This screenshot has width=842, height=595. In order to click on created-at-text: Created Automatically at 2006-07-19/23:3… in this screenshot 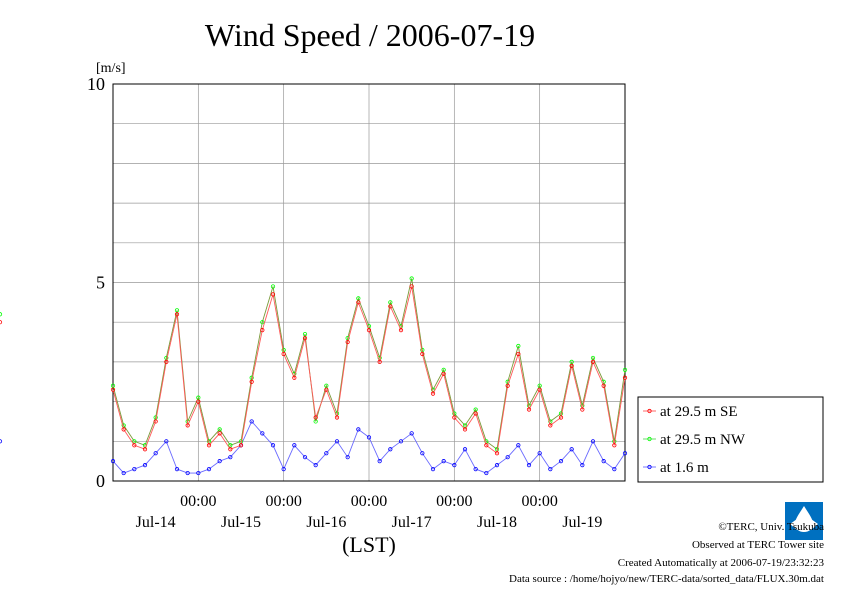, I will do `click(720, 563)`.